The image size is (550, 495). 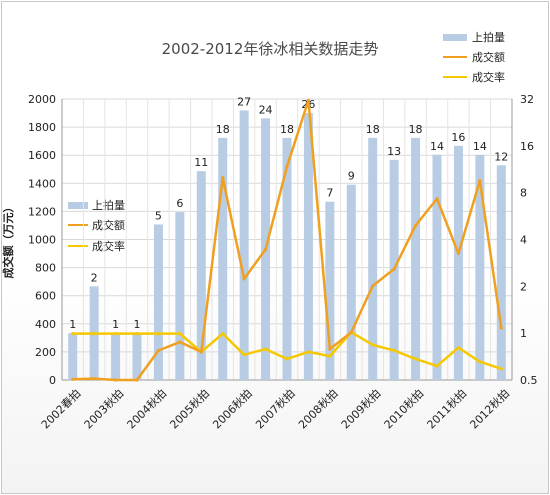 What do you see at coordinates (42, 99) in the screenshot?
I see `y-tick-left-10: 2000` at bounding box center [42, 99].